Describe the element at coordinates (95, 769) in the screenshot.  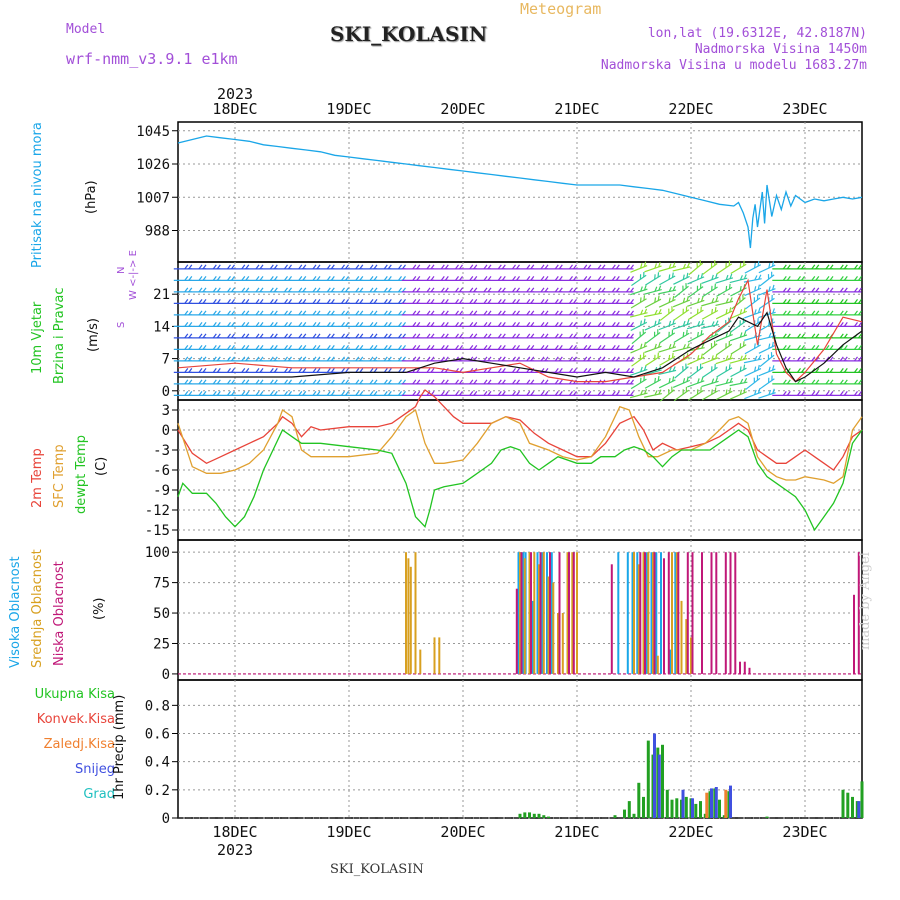
I see `snow-label: Snijeg` at that location.